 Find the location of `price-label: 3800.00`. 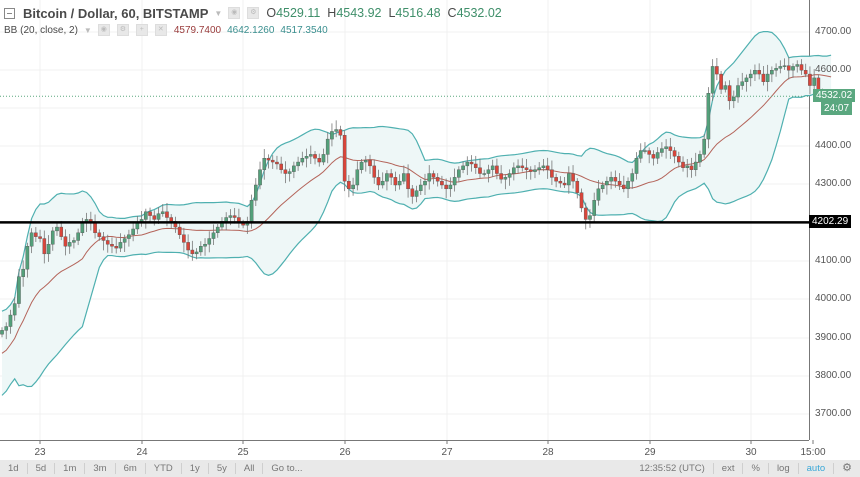

price-label: 3800.00 is located at coordinates (833, 375).